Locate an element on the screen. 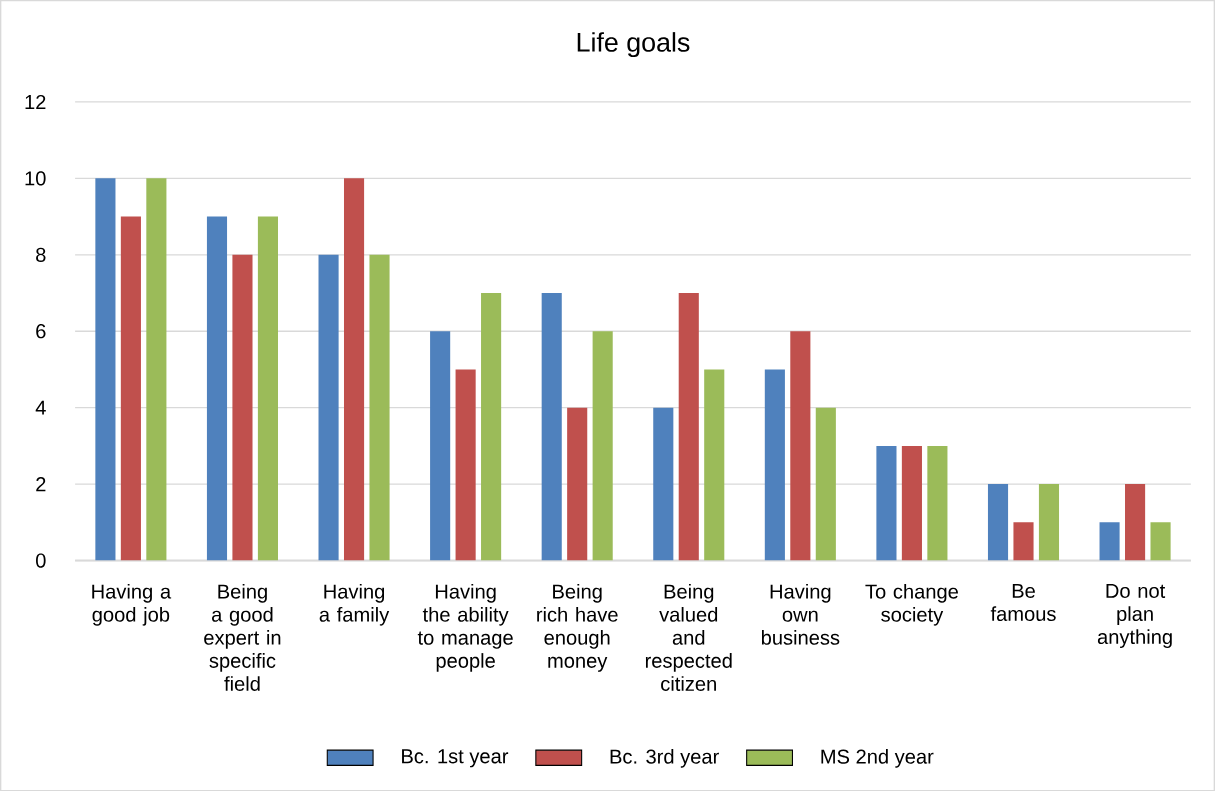  x-tick-label: Having a family is located at coordinates (354, 604).